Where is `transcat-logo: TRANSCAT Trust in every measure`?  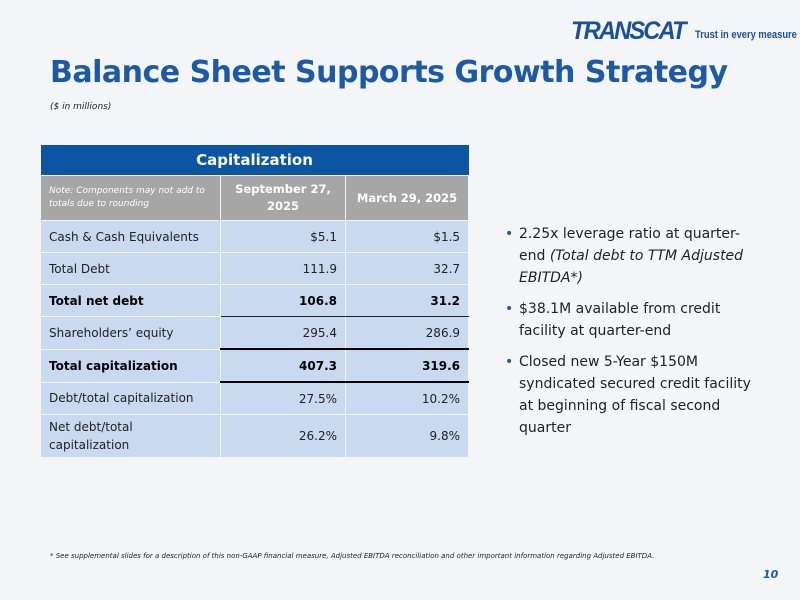 transcat-logo: TRANSCAT Trust in every measure is located at coordinates (685, 31).